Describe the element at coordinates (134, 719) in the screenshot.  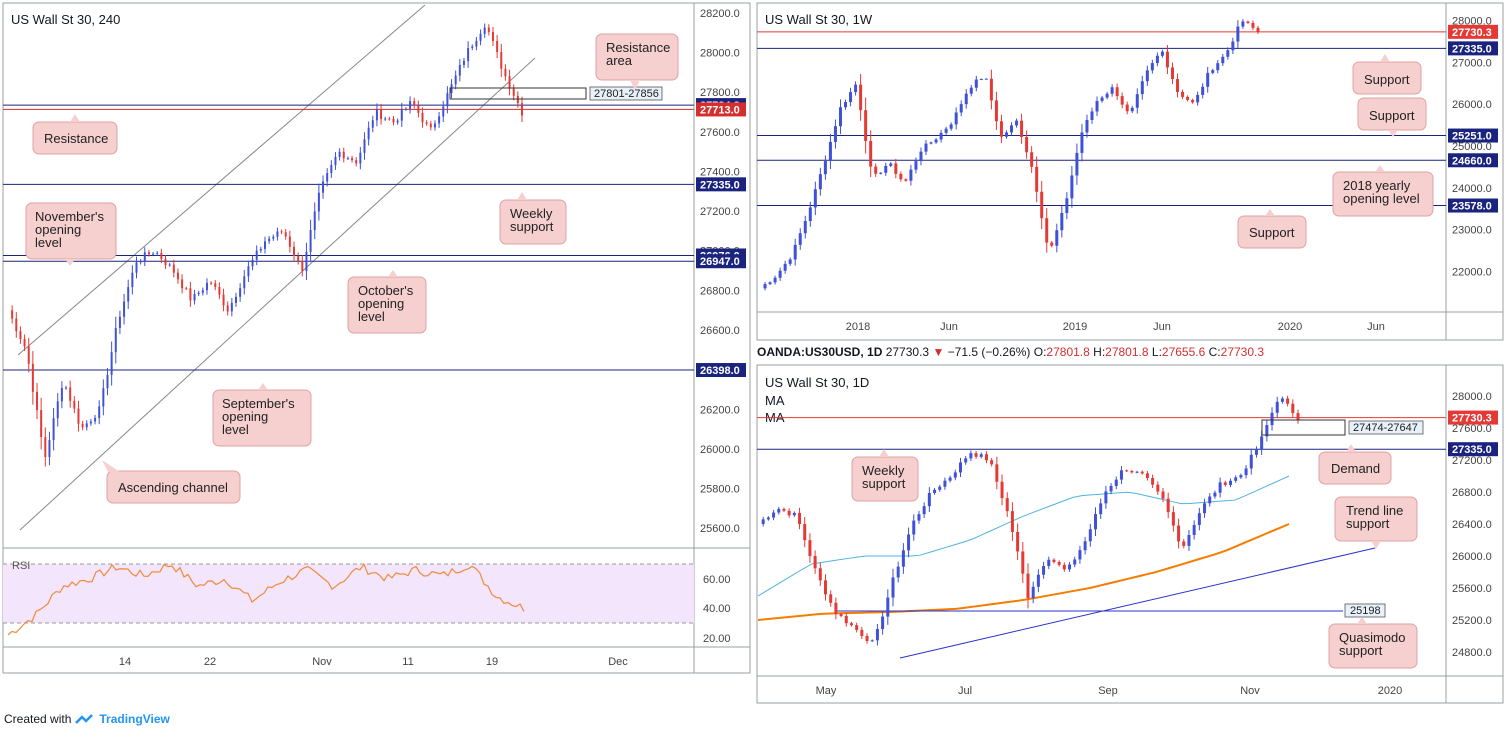
I see `tradingview-link: TradingView` at that location.